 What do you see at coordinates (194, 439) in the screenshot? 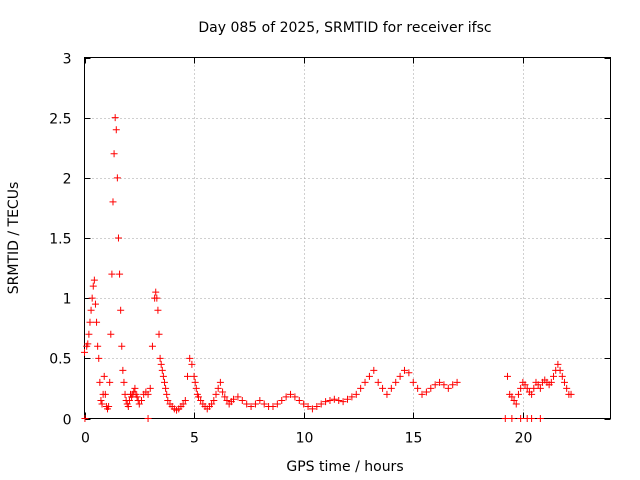
I see `x-tick-label: 5` at bounding box center [194, 439].